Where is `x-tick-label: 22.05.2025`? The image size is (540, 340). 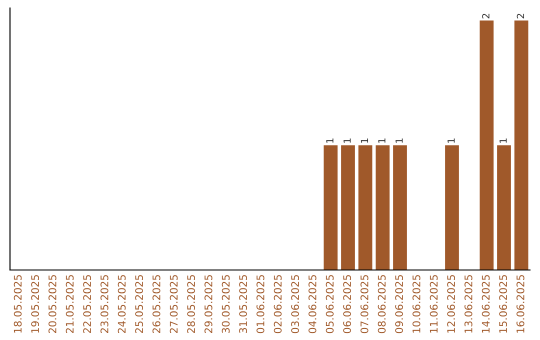 x-tick-label: 22.05.2025 is located at coordinates (87, 304).